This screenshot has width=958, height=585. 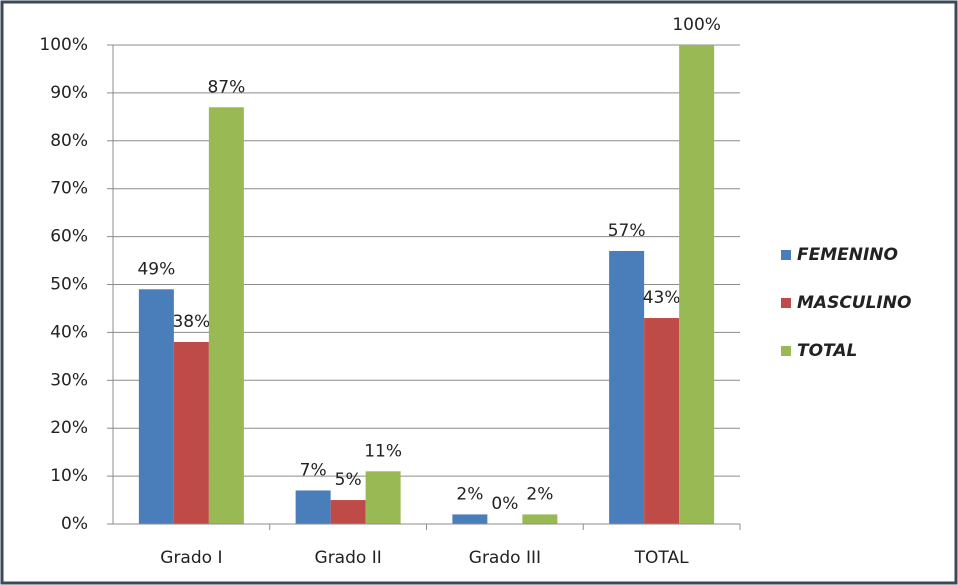 What do you see at coordinates (313, 470) in the screenshot?
I see `value-label: 7%` at bounding box center [313, 470].